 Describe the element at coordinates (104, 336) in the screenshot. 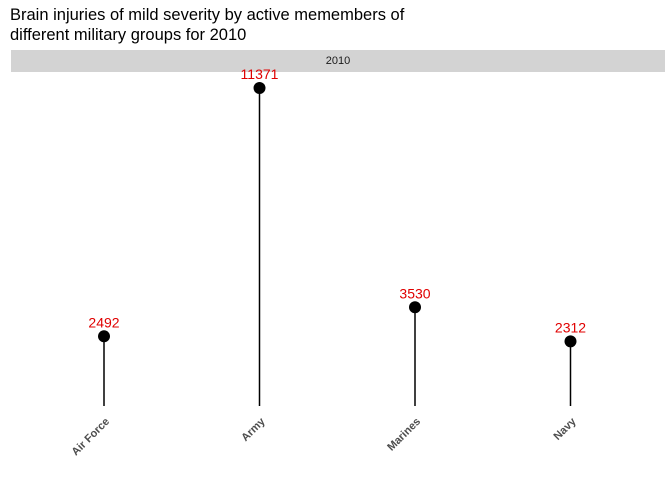

I see `point-air-force` at that location.